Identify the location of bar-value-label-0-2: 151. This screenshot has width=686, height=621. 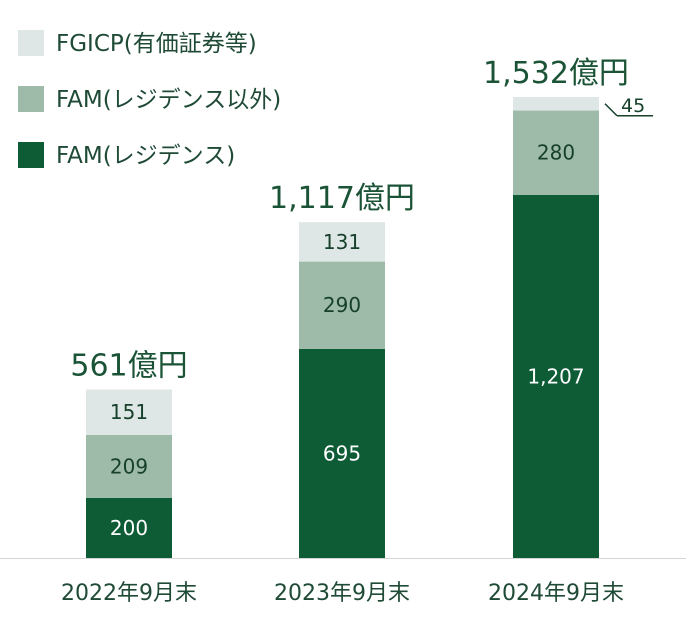
(129, 412).